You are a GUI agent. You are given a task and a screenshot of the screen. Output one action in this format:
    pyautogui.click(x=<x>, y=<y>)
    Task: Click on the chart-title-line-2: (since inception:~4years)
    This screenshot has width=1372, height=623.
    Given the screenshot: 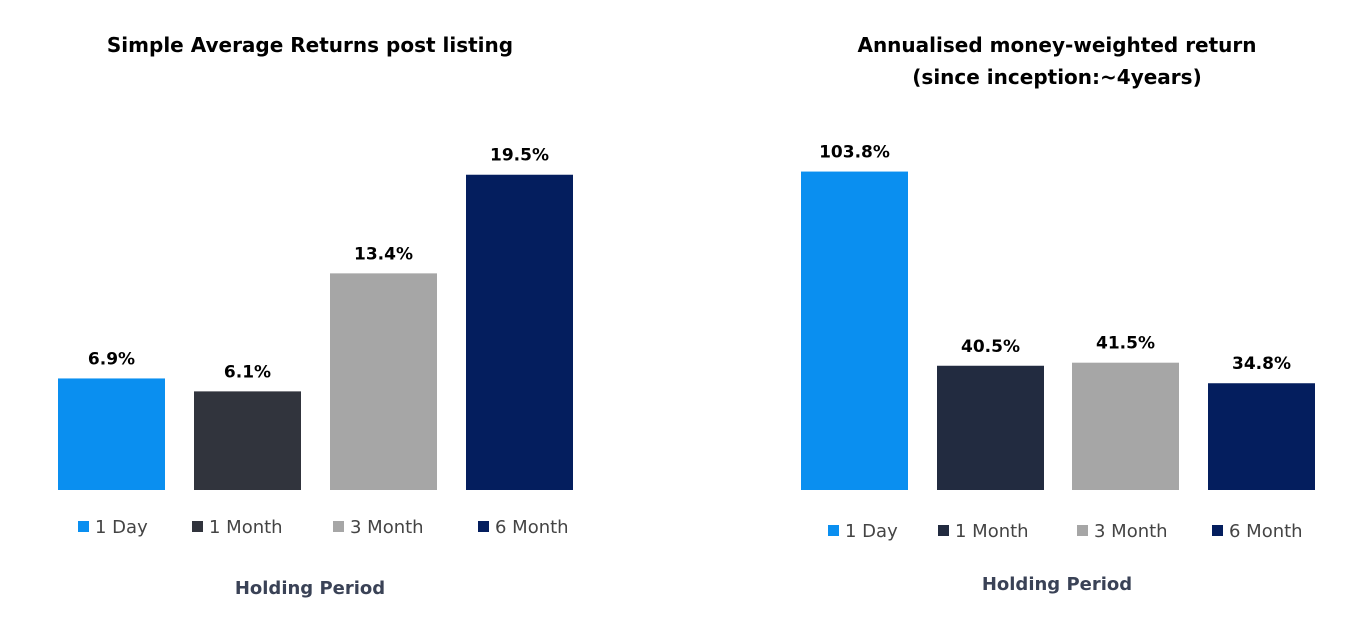 What is the action you would take?
    pyautogui.click(x=1056, y=77)
    